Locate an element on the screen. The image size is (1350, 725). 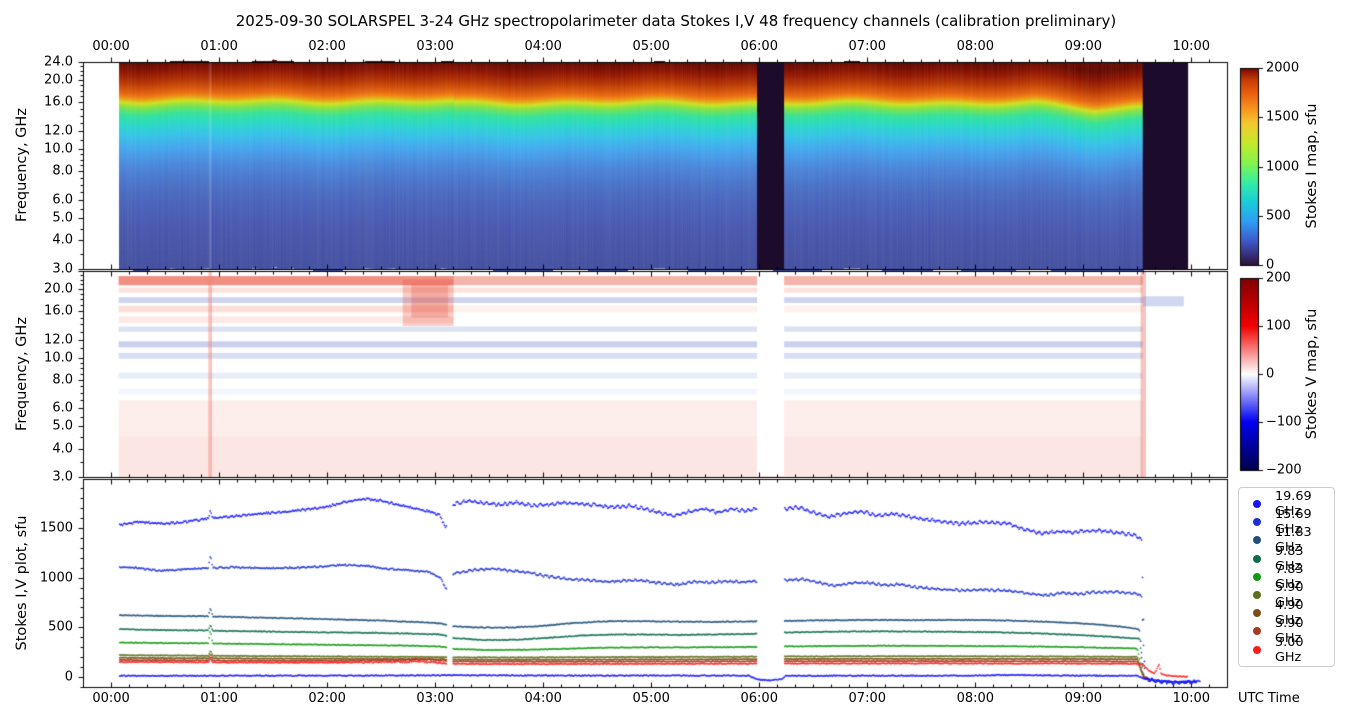
legend-item: 3.90 GHz is located at coordinates (1285, 631).